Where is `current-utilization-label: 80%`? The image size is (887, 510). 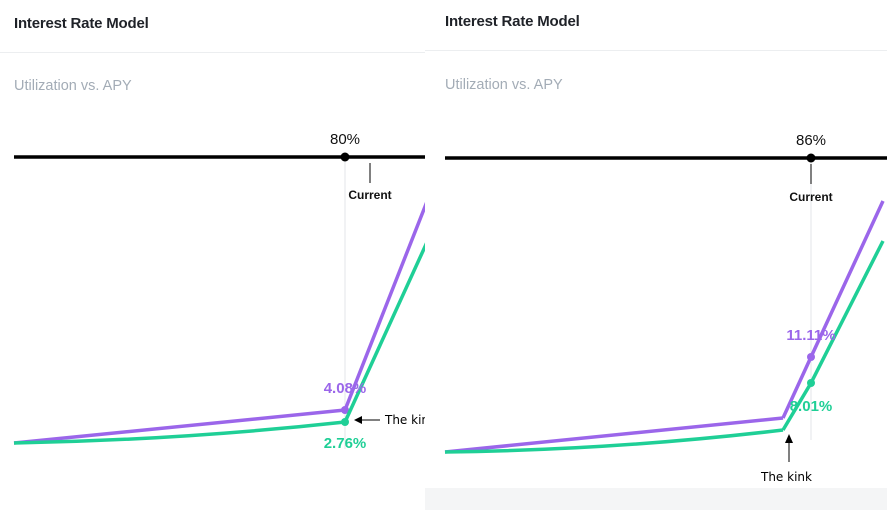 current-utilization-label: 80% is located at coordinates (345, 139).